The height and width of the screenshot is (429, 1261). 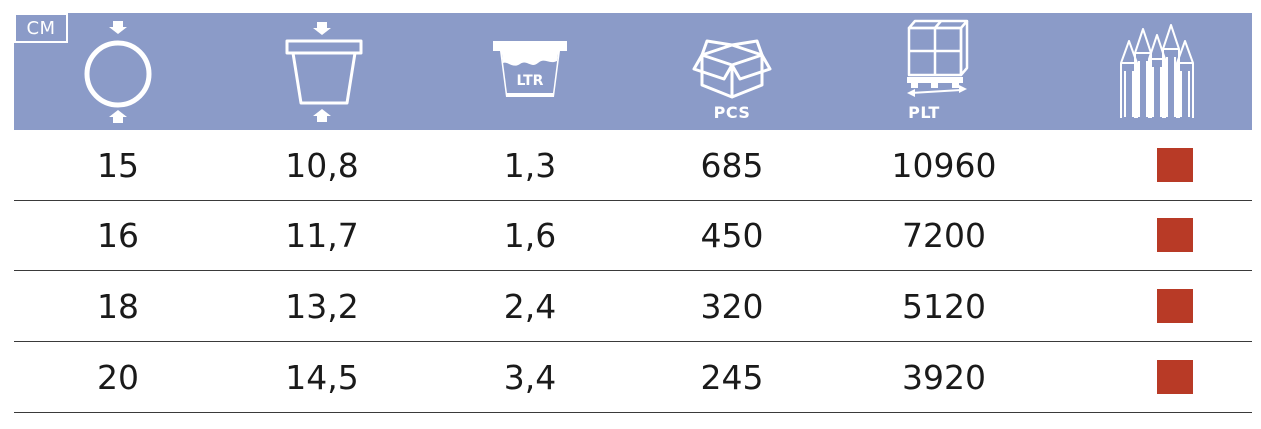 I want to click on pcs-column-header: PCS, so click(x=732, y=71).